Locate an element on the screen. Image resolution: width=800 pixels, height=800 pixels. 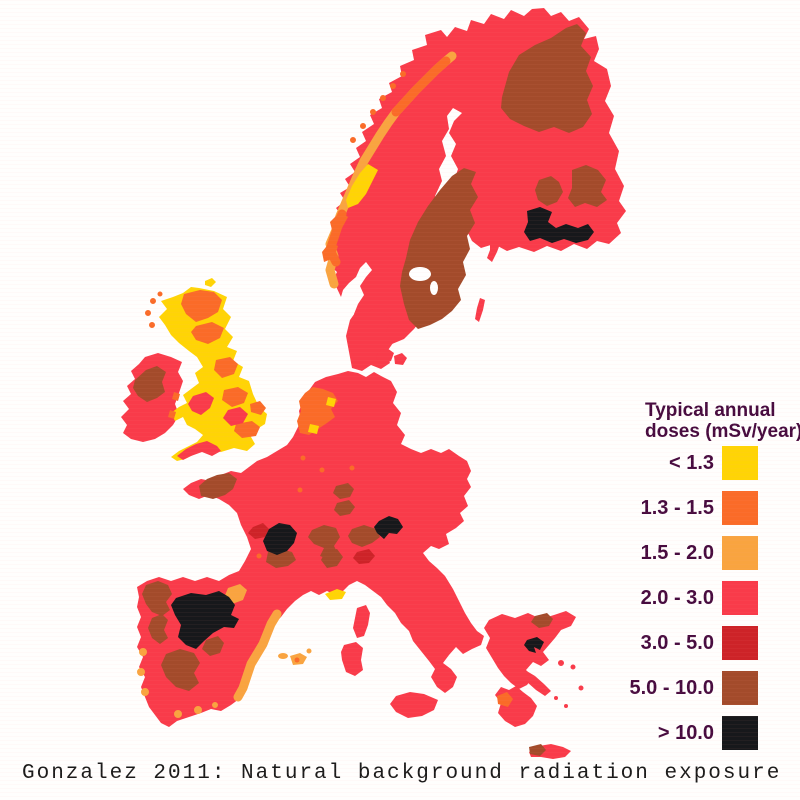
region-ireland-northwest-brown is located at coordinates (149, 384).